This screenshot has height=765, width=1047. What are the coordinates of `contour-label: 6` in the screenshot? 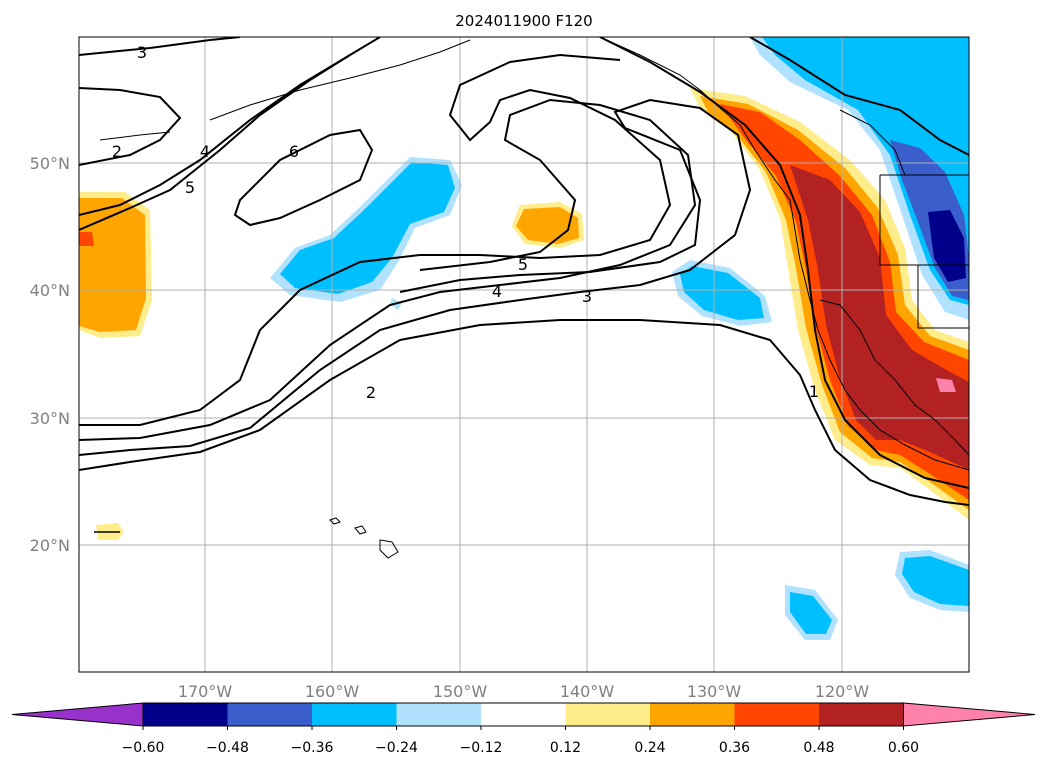 It's located at (294, 151).